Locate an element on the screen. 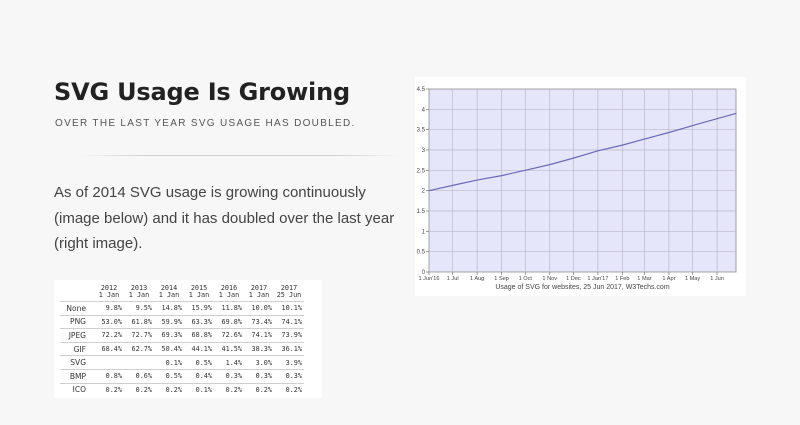  table-cell: 68.8% is located at coordinates (199, 335).